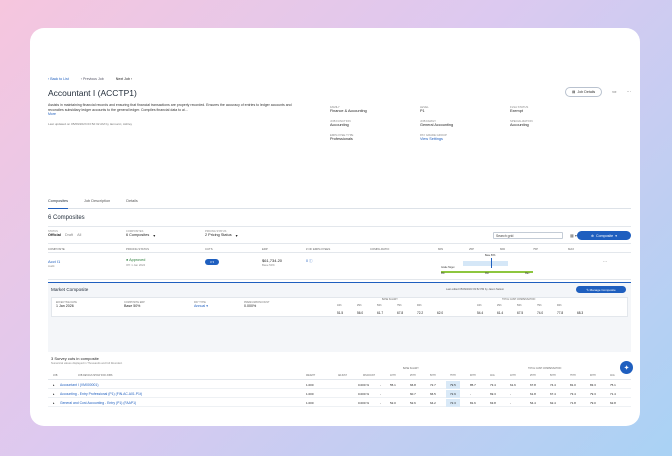 The image size is (672, 456). I want to click on pricing-status-filter: Pricing Status 2 Pricing Status ▾, so click(221, 234).